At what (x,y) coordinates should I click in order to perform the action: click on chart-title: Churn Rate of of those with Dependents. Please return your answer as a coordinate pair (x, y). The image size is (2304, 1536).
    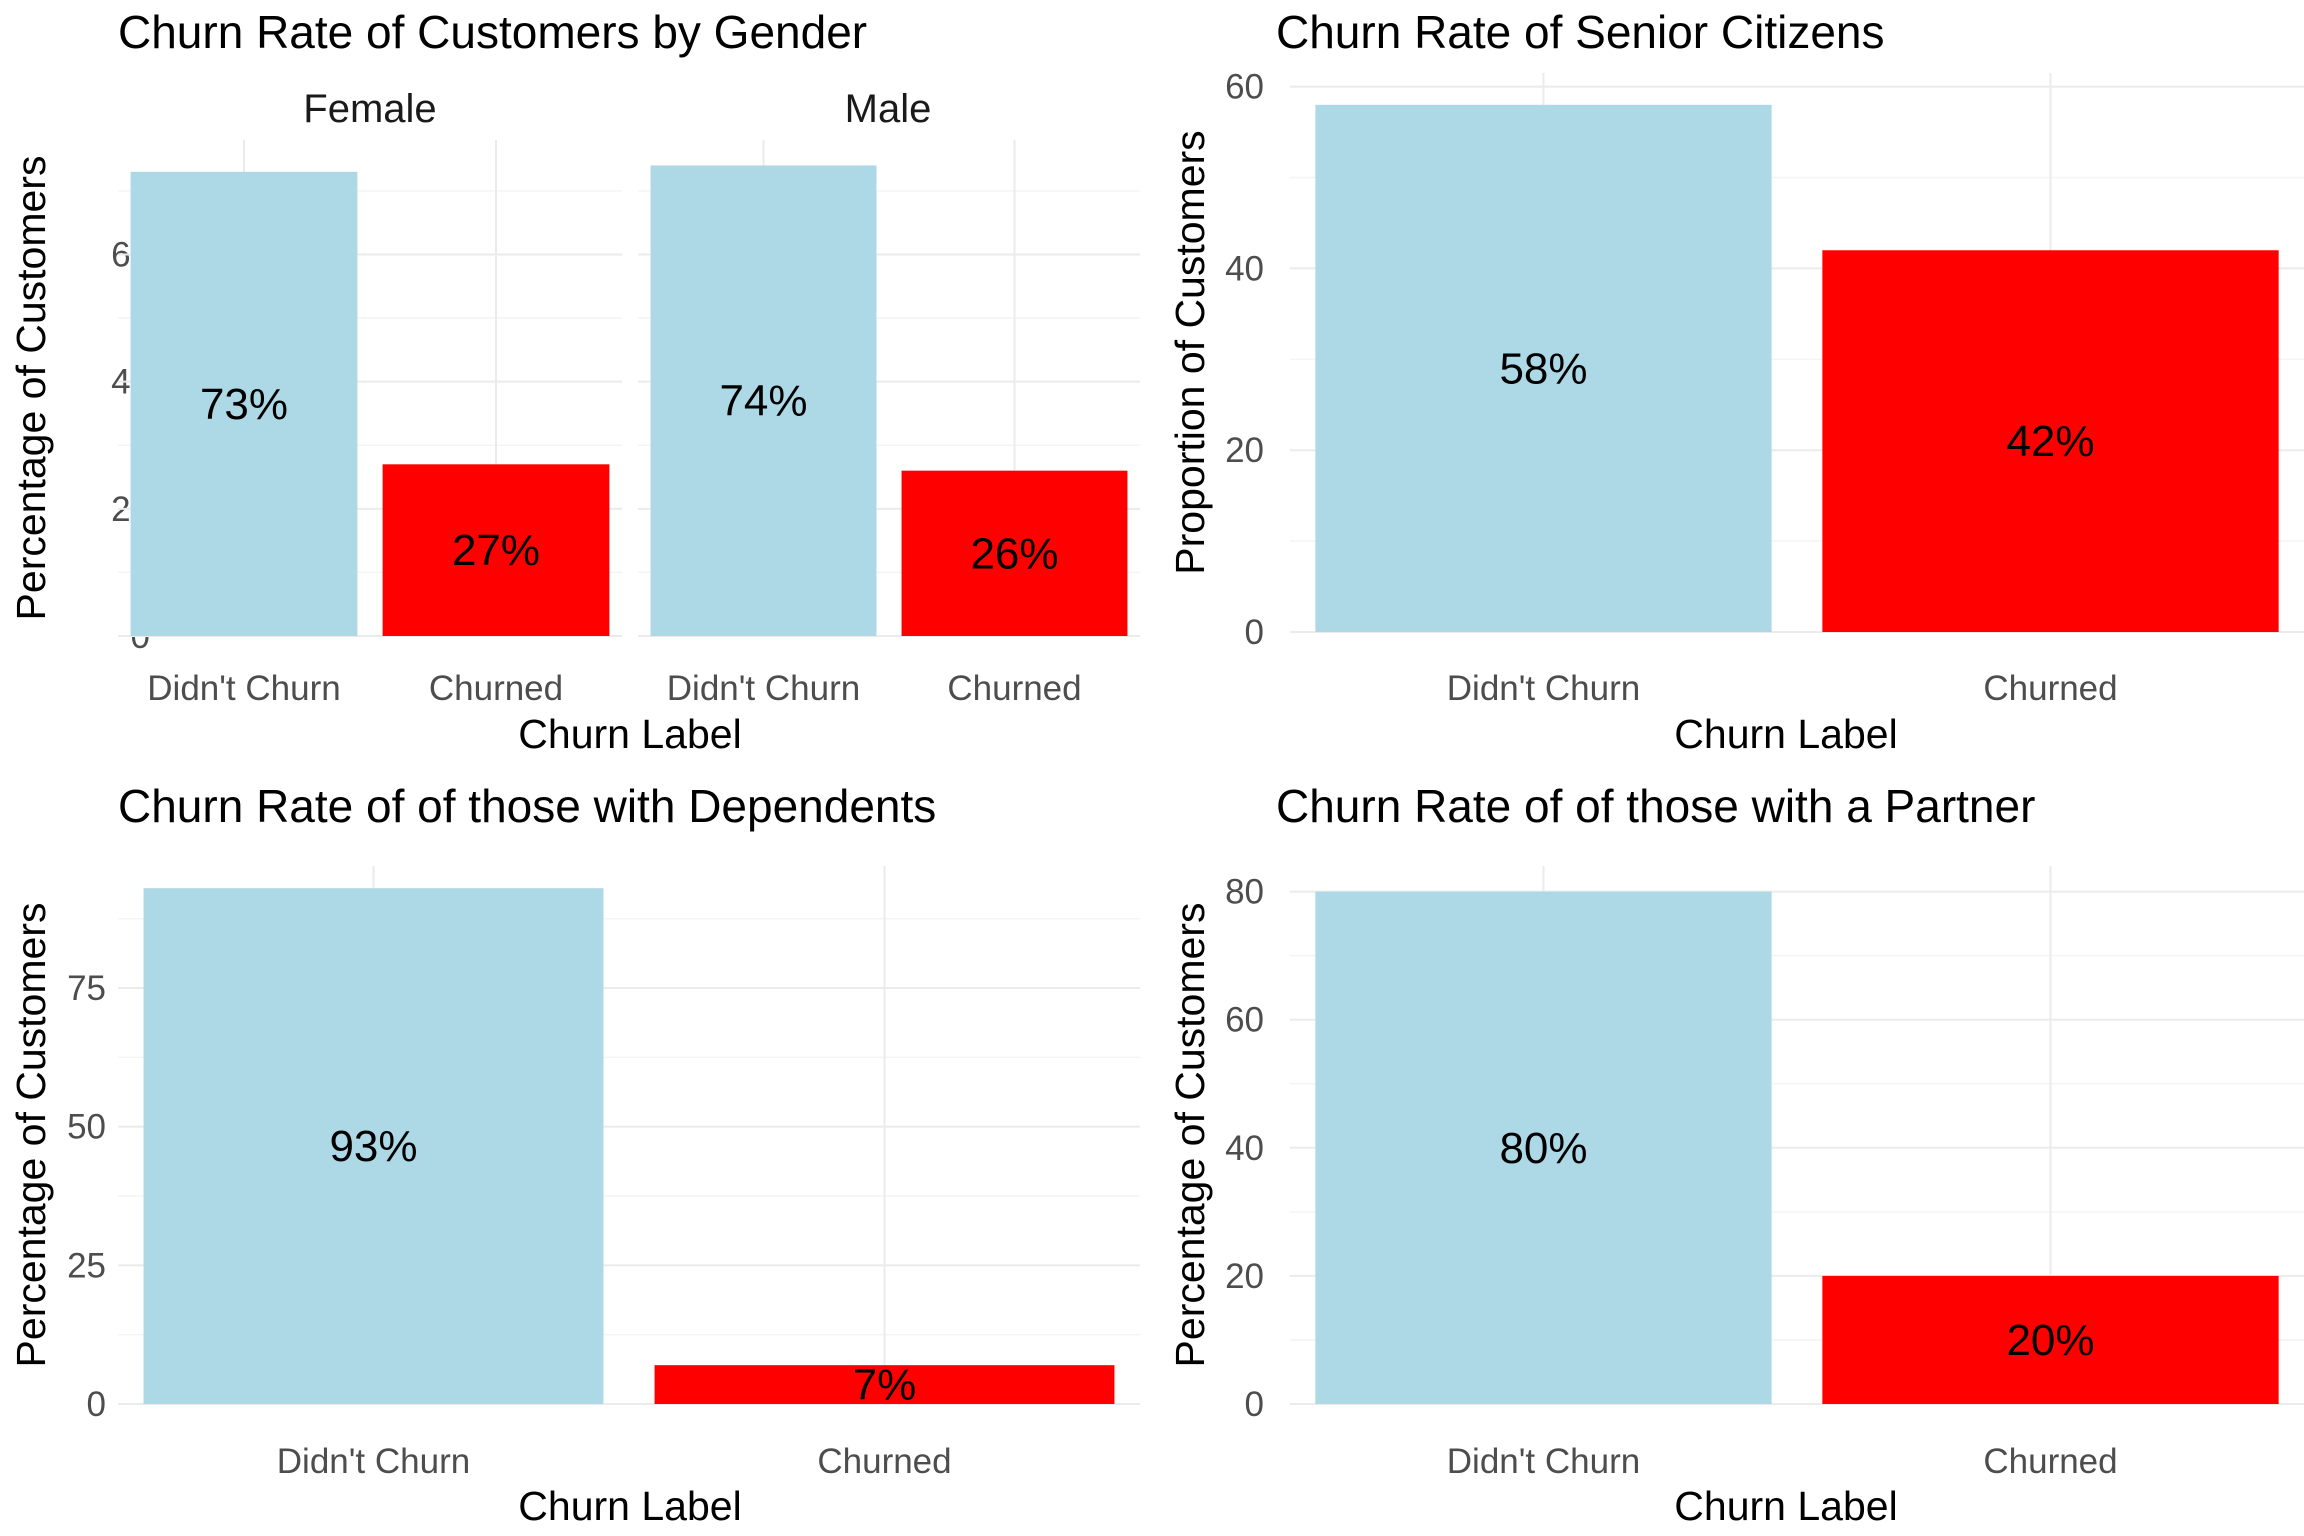
    Looking at the image, I should click on (527, 806).